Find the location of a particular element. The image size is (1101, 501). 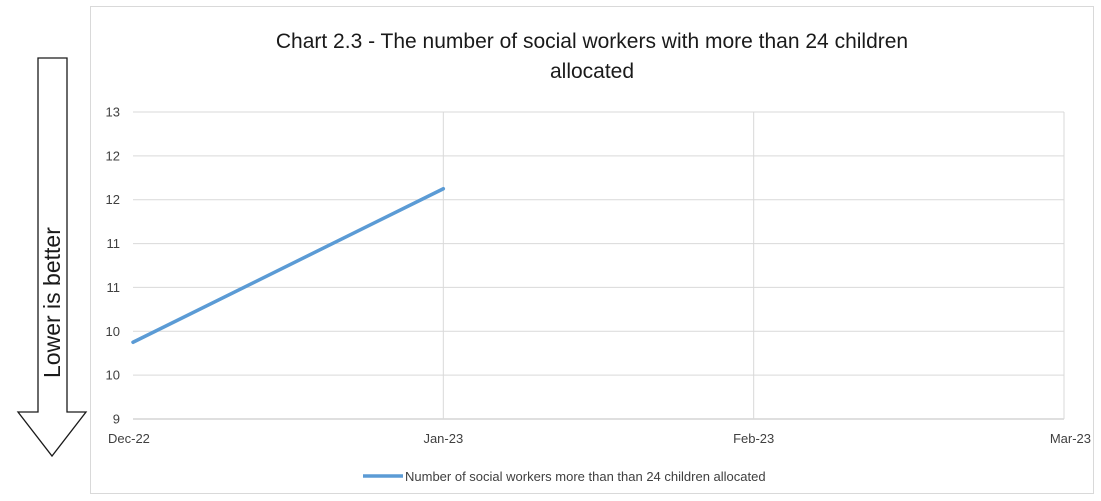

y-axis-ticks: 9 10 10 11 11 12 12 13 is located at coordinates (113, 266).